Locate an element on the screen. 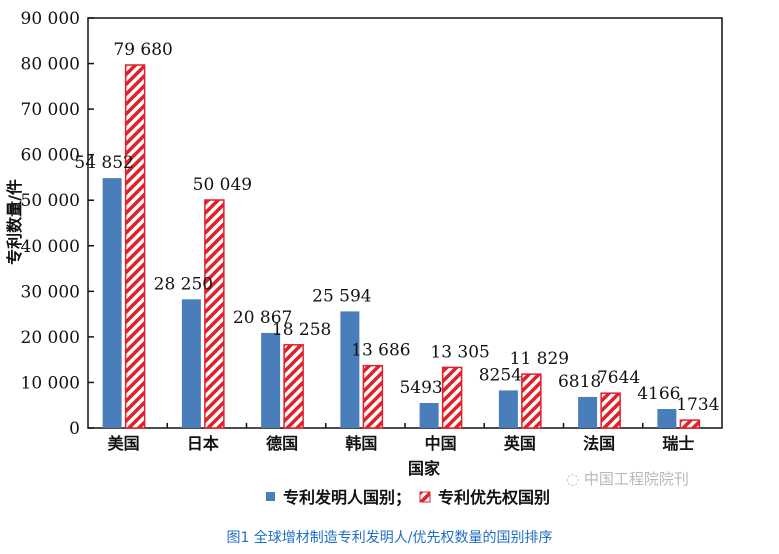 The image size is (779, 554). y-tick-label: 50 000 is located at coordinates (50, 201).